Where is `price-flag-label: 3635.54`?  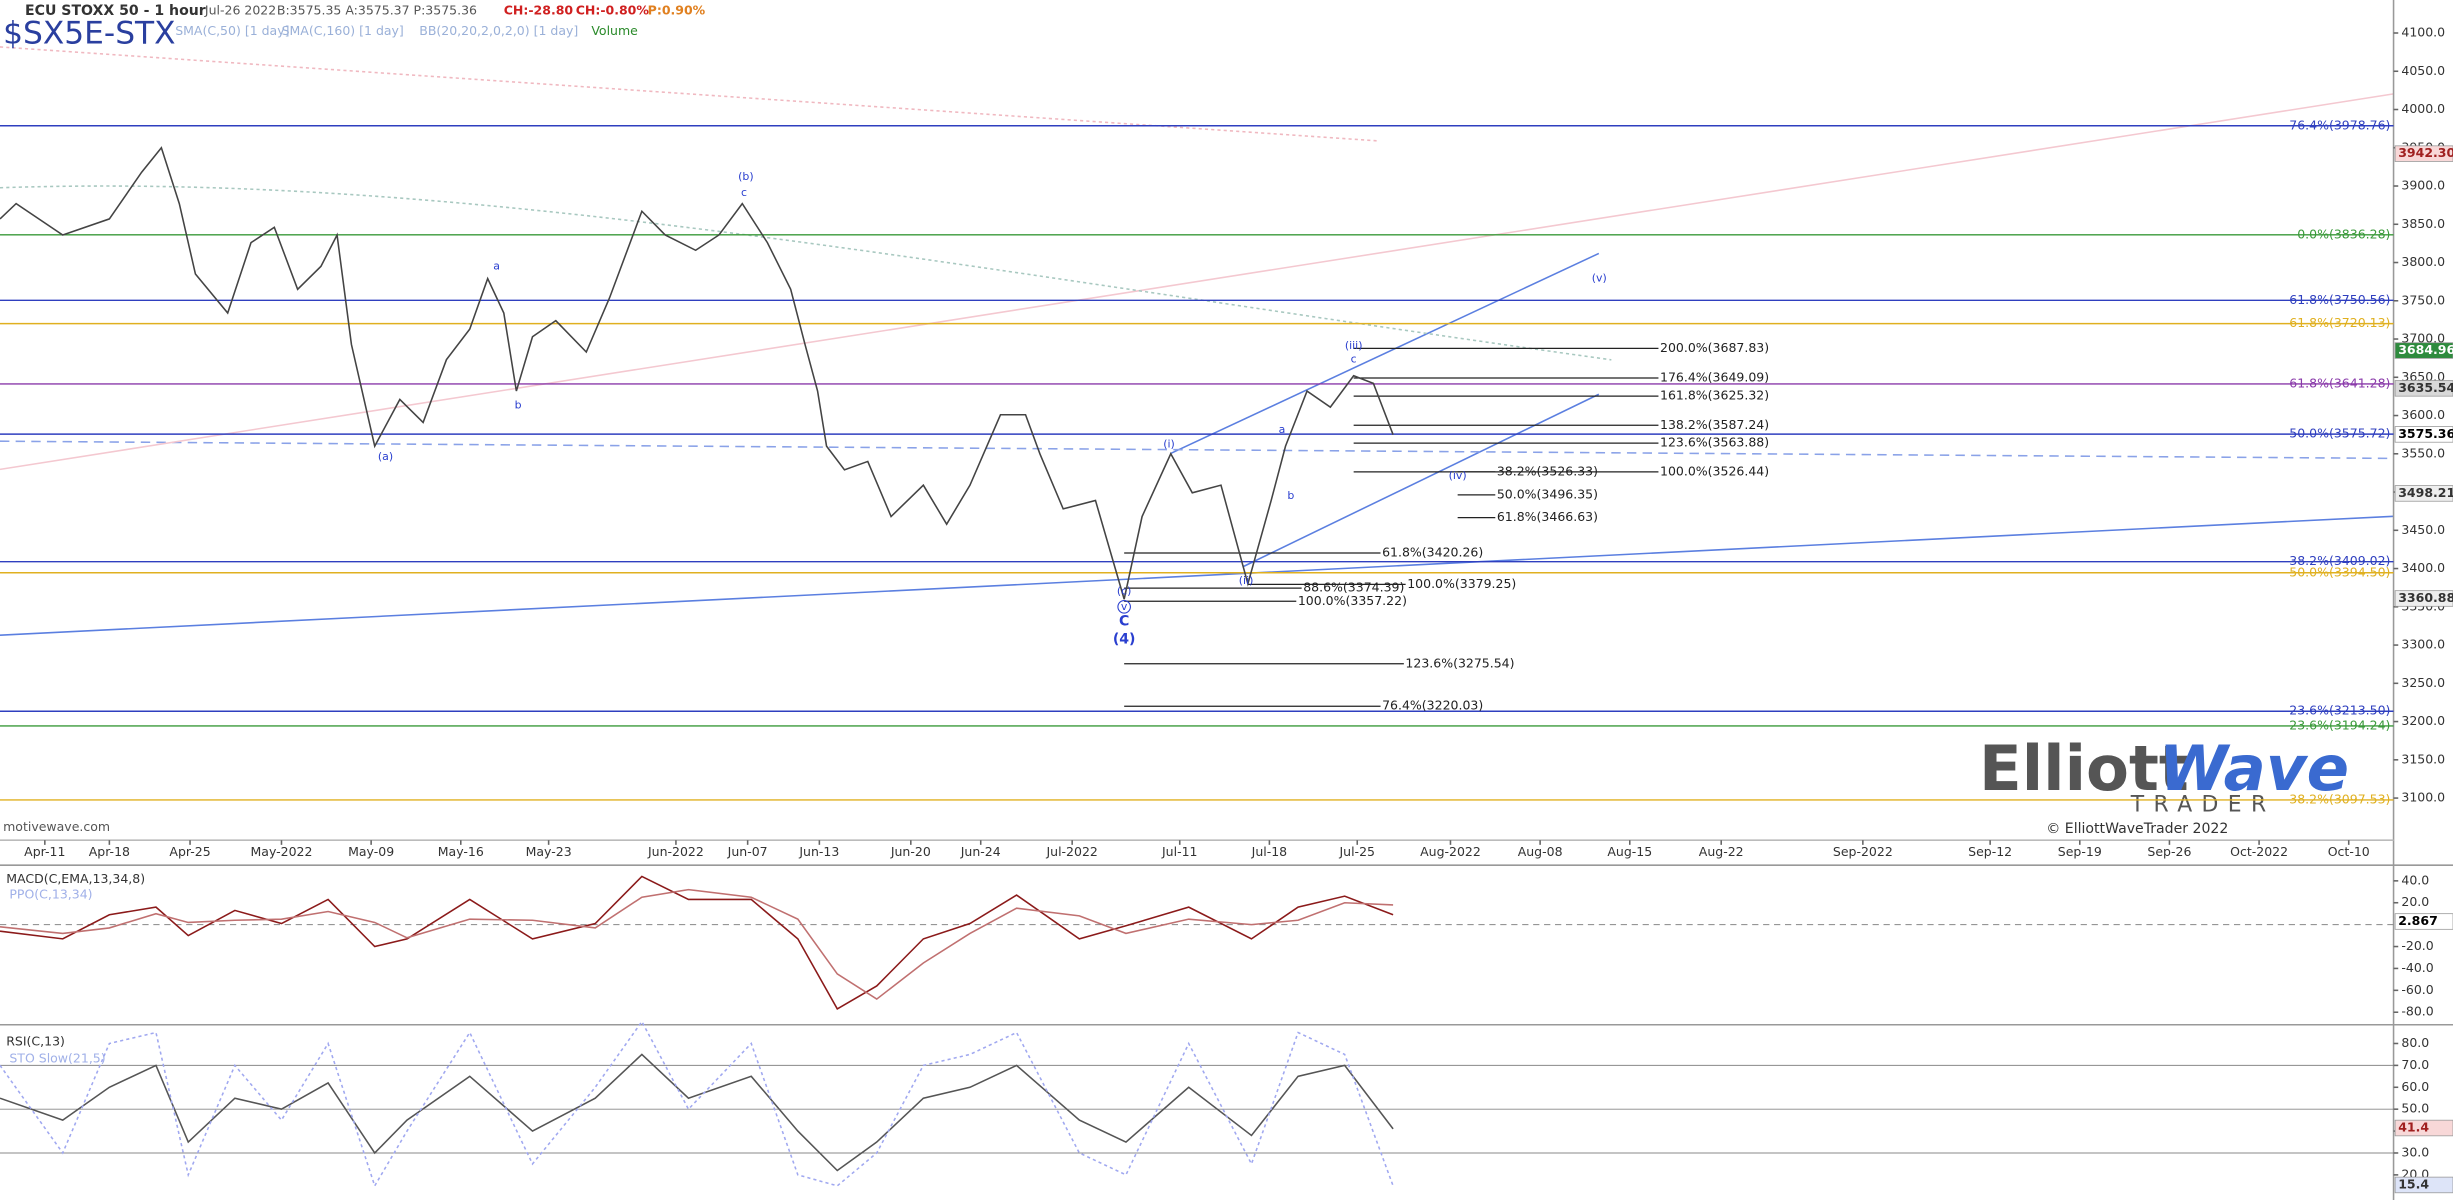
price-flag-label: 3635.54 is located at coordinates (2425, 387).